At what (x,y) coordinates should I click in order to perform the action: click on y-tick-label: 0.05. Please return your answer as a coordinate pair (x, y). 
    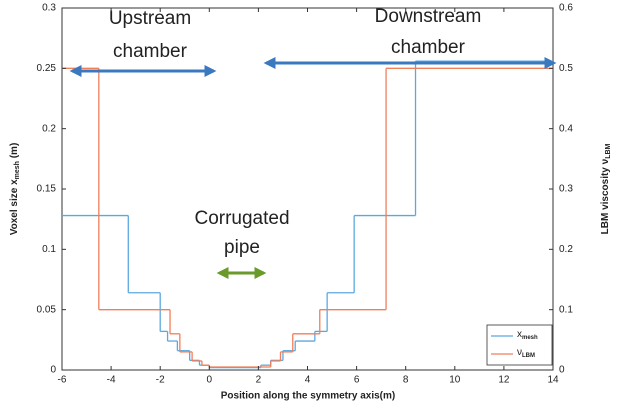
    Looking at the image, I should click on (47, 309).